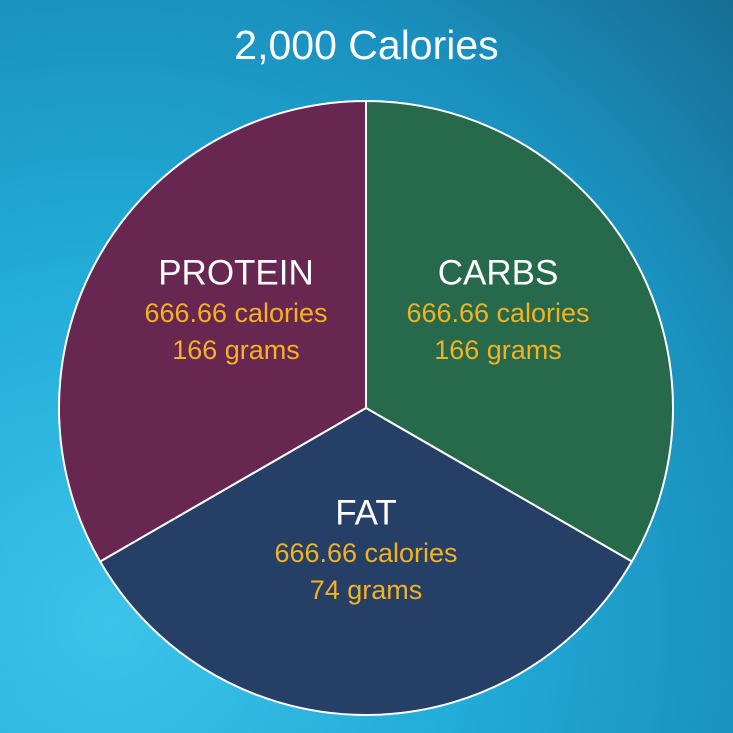 This screenshot has height=733, width=733. Describe the element at coordinates (497, 313) in the screenshot. I see `slice-calories-carbs: 666.66 calories` at that location.